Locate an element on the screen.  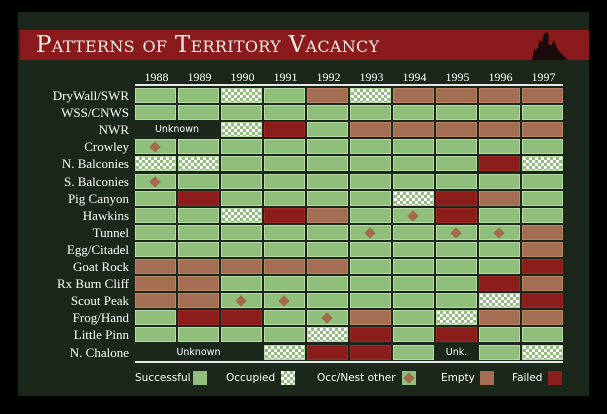
legend-swatch-F is located at coordinates (555, 378).